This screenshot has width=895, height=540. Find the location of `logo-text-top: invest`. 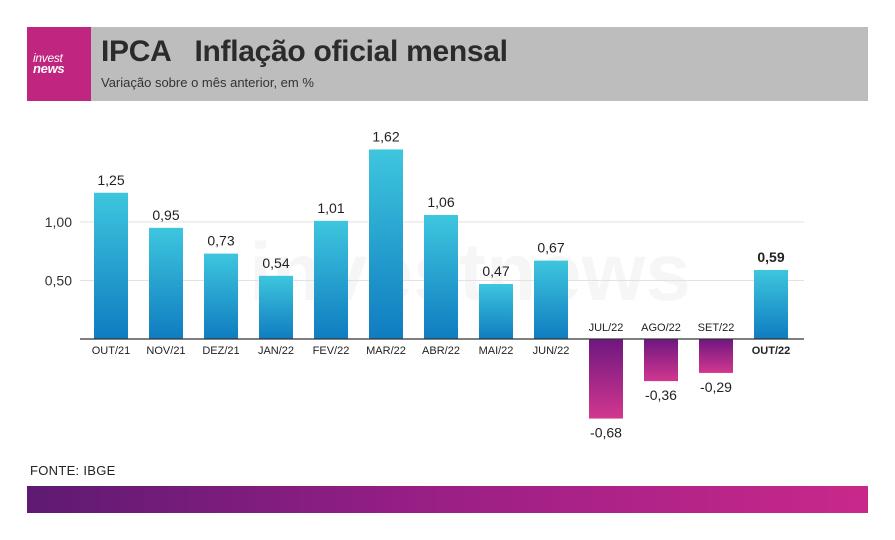

logo-text-top: invest is located at coordinates (48, 58).